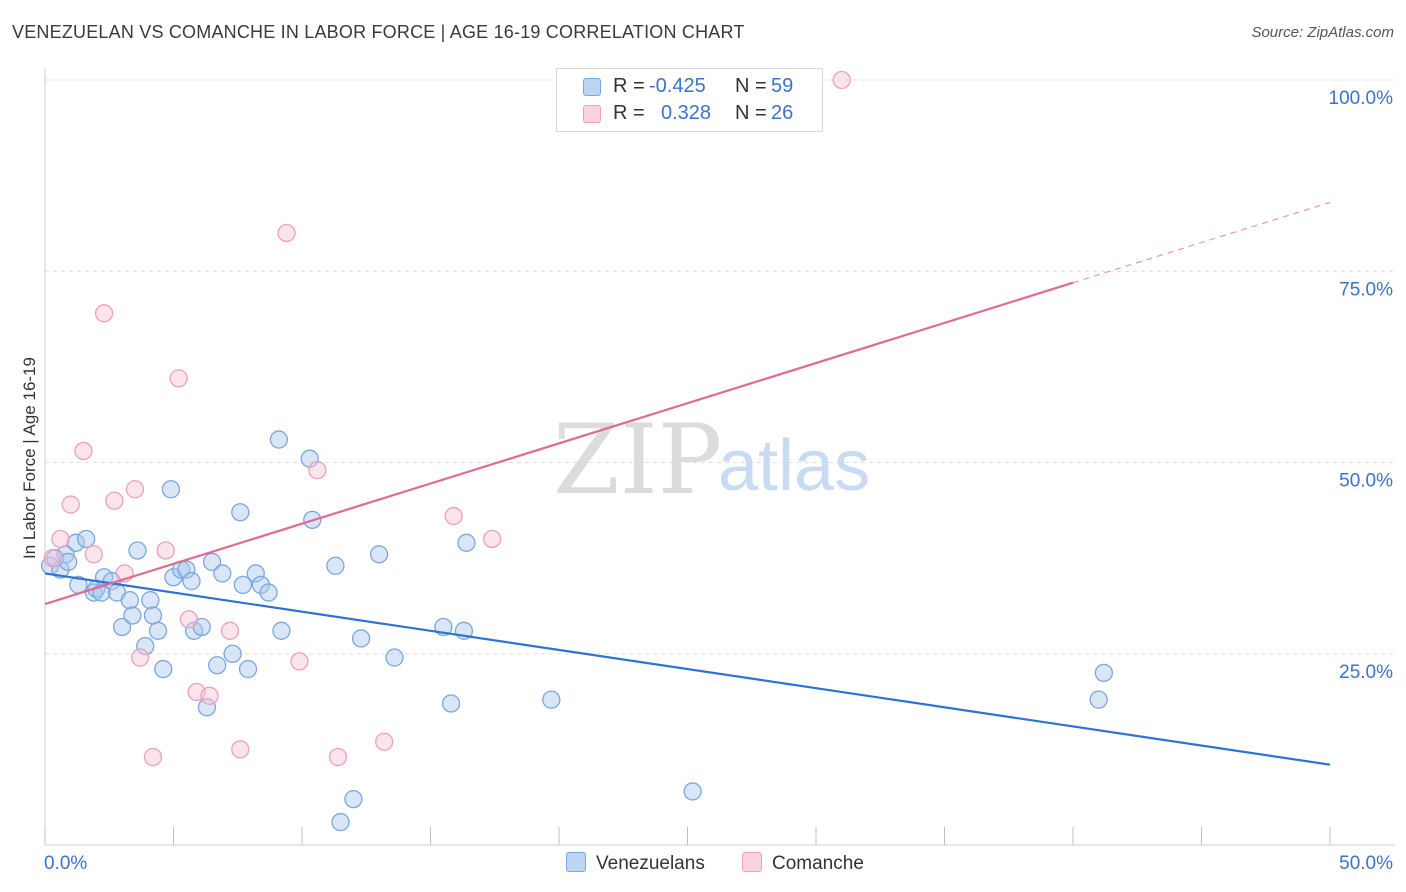 This screenshot has height=892, width=1406. I want to click on stats-row-comanche: R = 0.328 N = 26, so click(689, 115).